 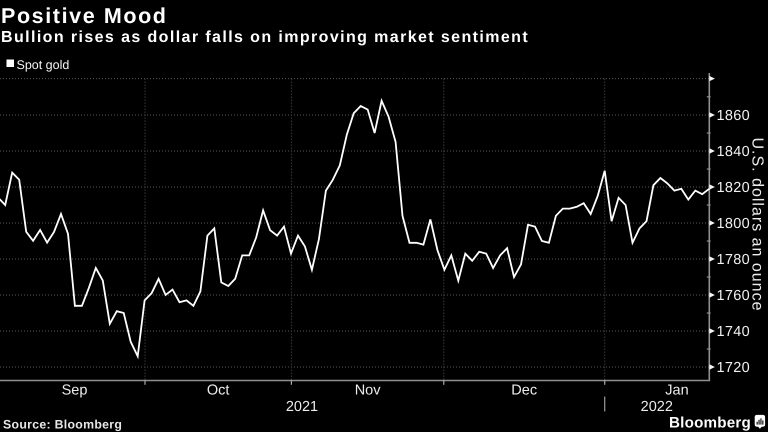 What do you see at coordinates (757, 225) in the screenshot?
I see `svg-text: U.S. dollars an ounce` at bounding box center [757, 225].